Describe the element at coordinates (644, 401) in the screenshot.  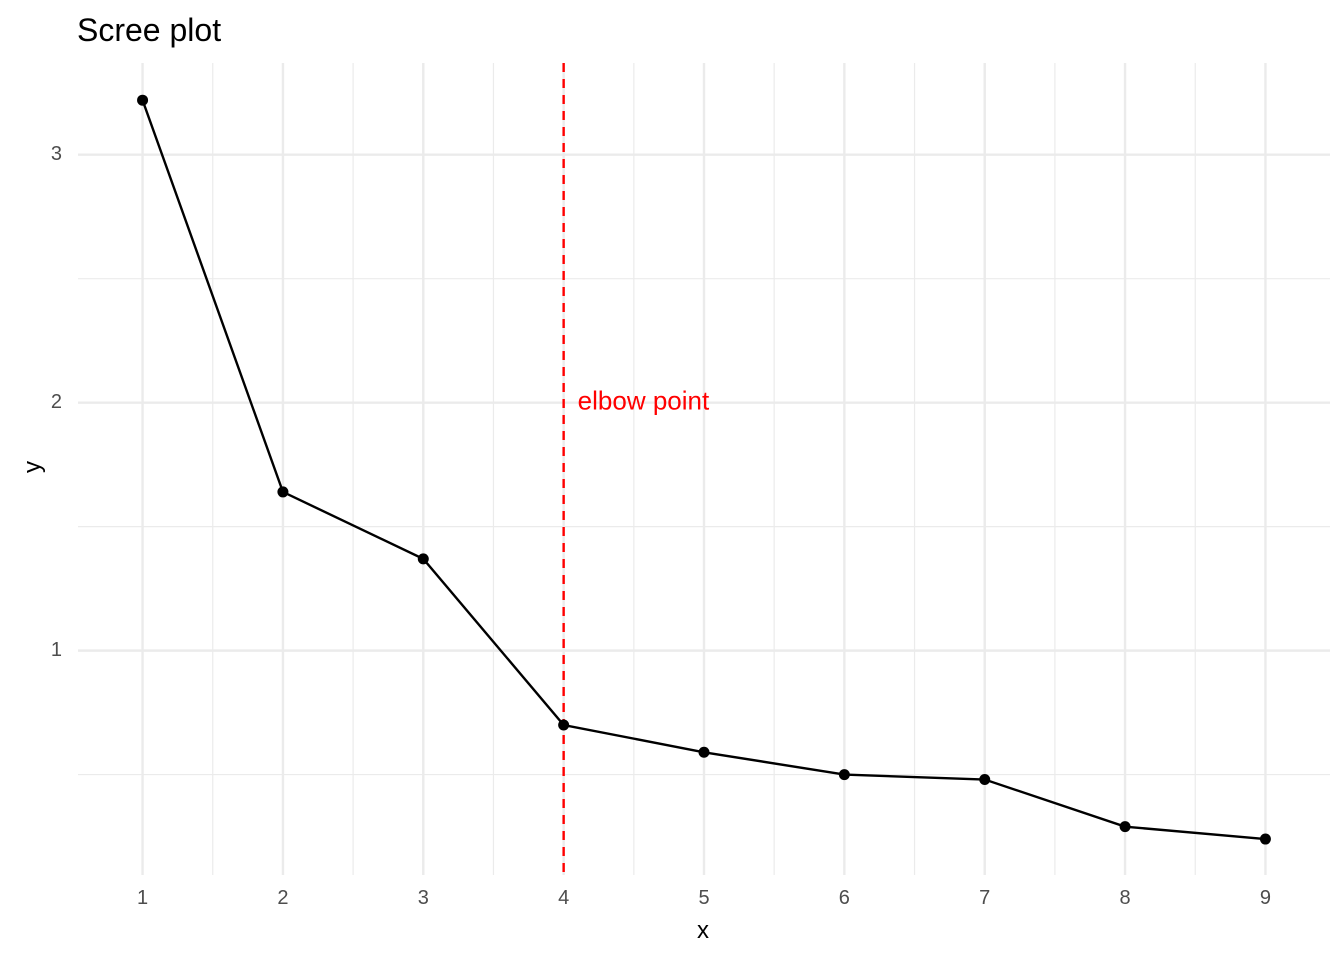
I see `elbow-annotation: elbow point` at that location.